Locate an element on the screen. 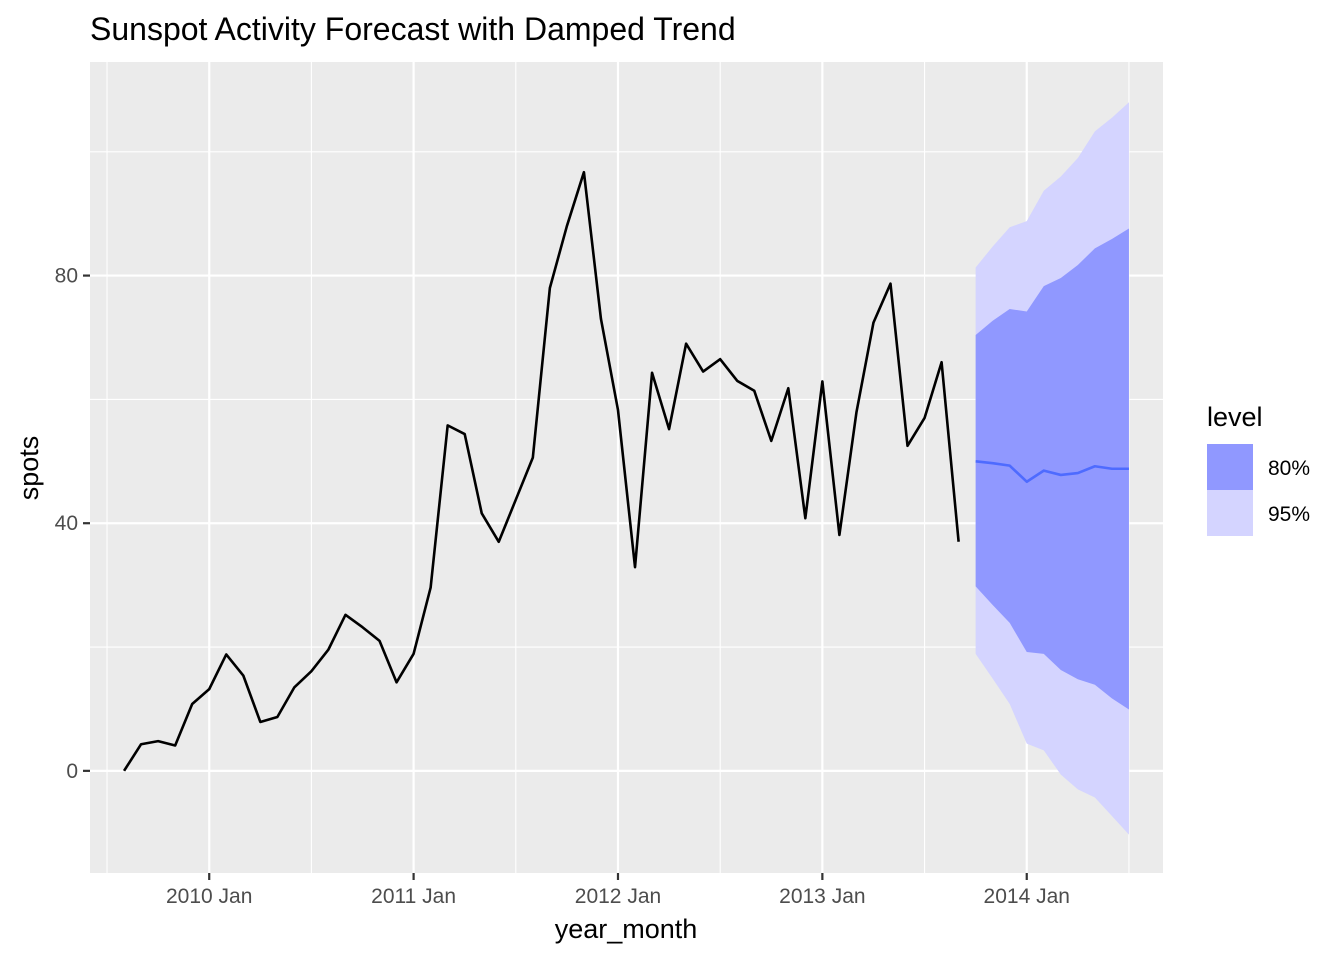  x-tick-label: 2010 Jan is located at coordinates (209, 896).